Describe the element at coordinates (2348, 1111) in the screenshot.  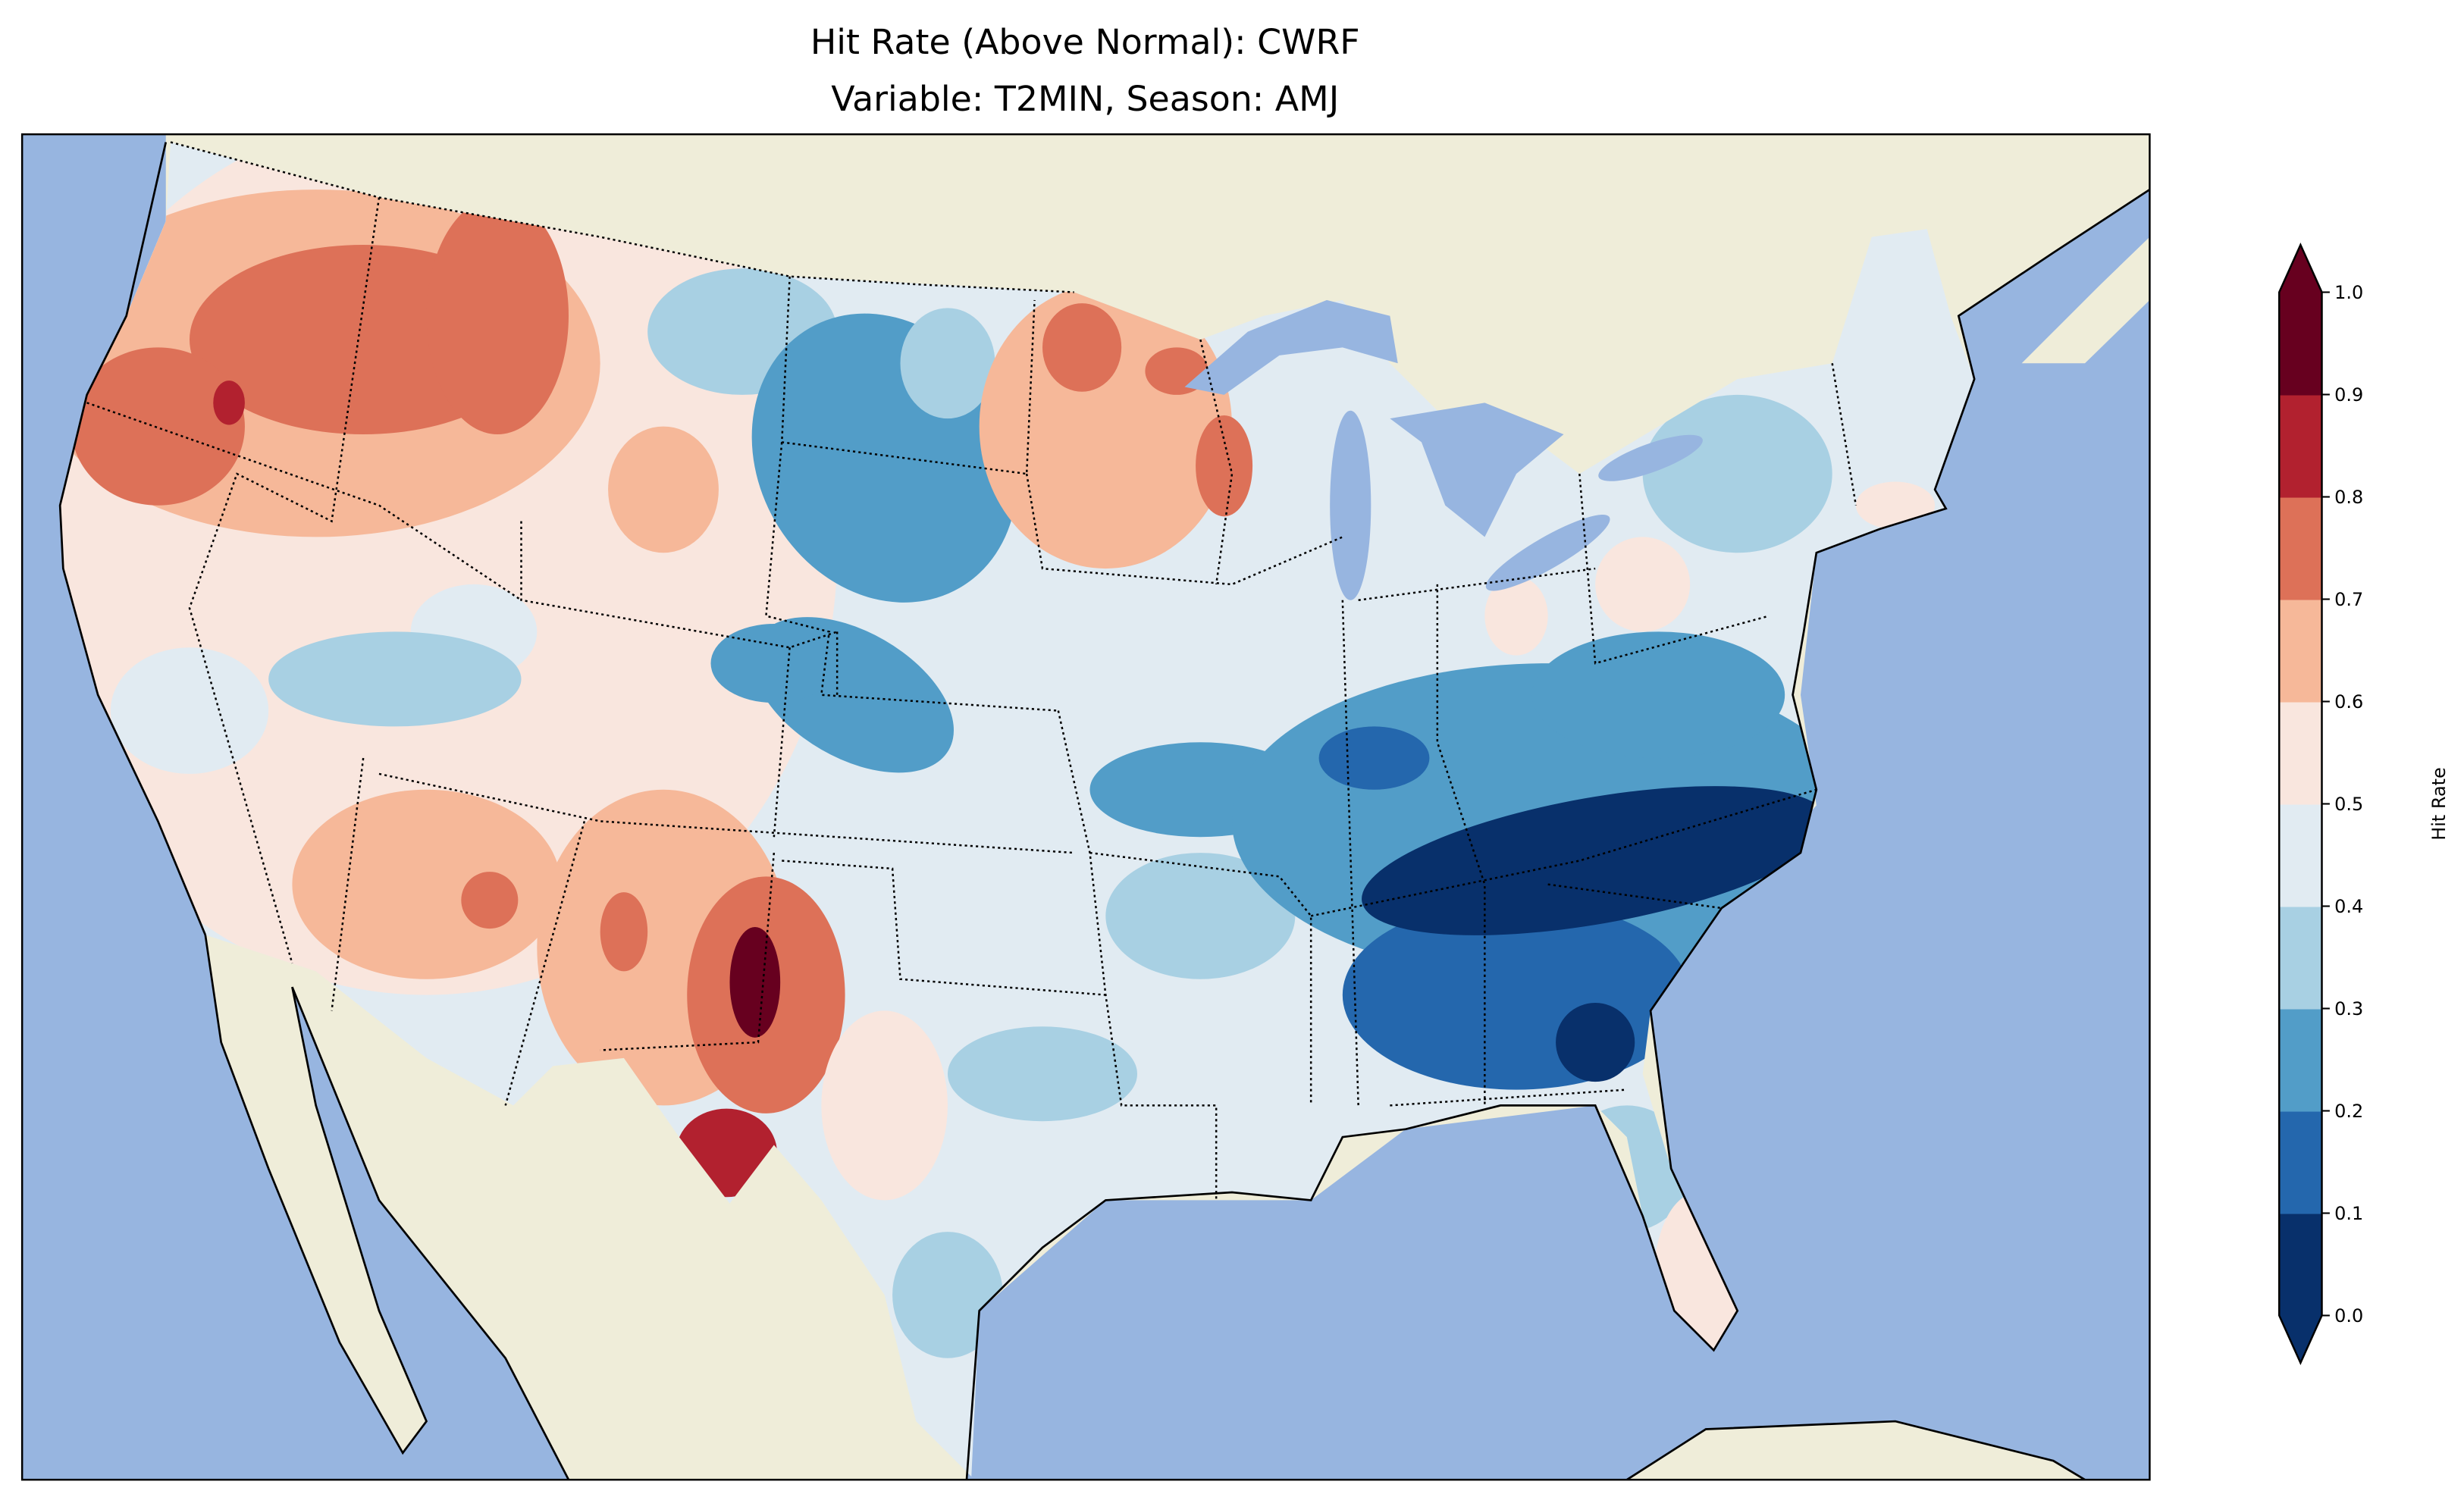
I see `colorbar-tick-label: 0.2` at that location.